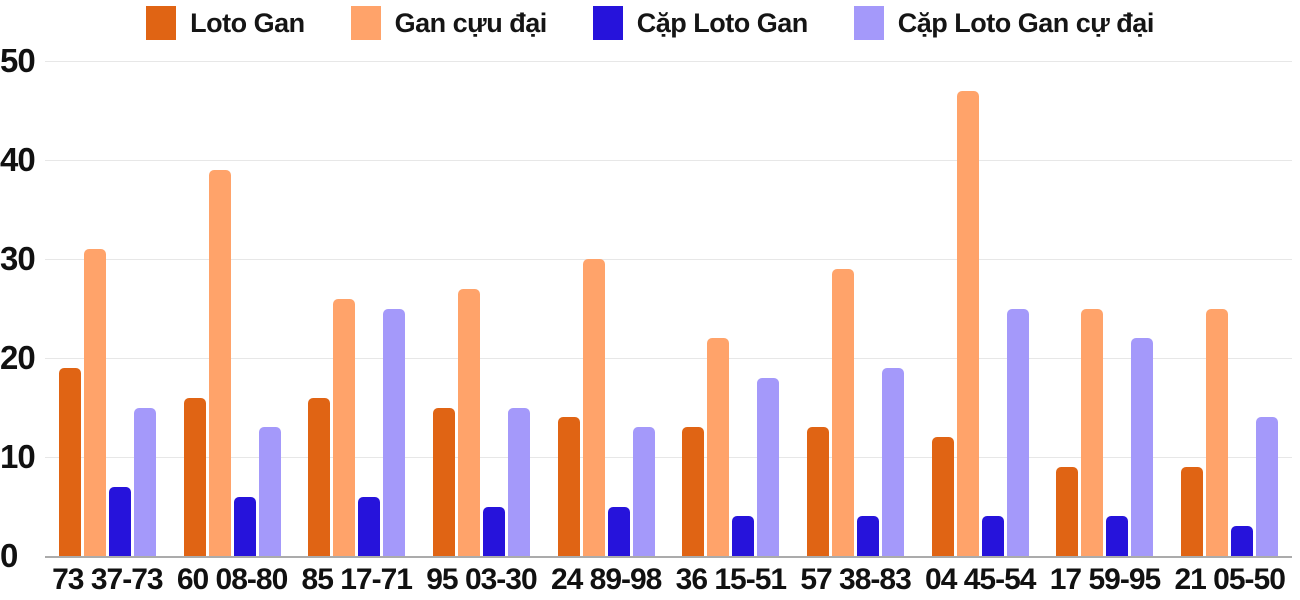  Describe the element at coordinates (1105, 579) in the screenshot. I see `x-tick-label: 17 59-95` at that location.